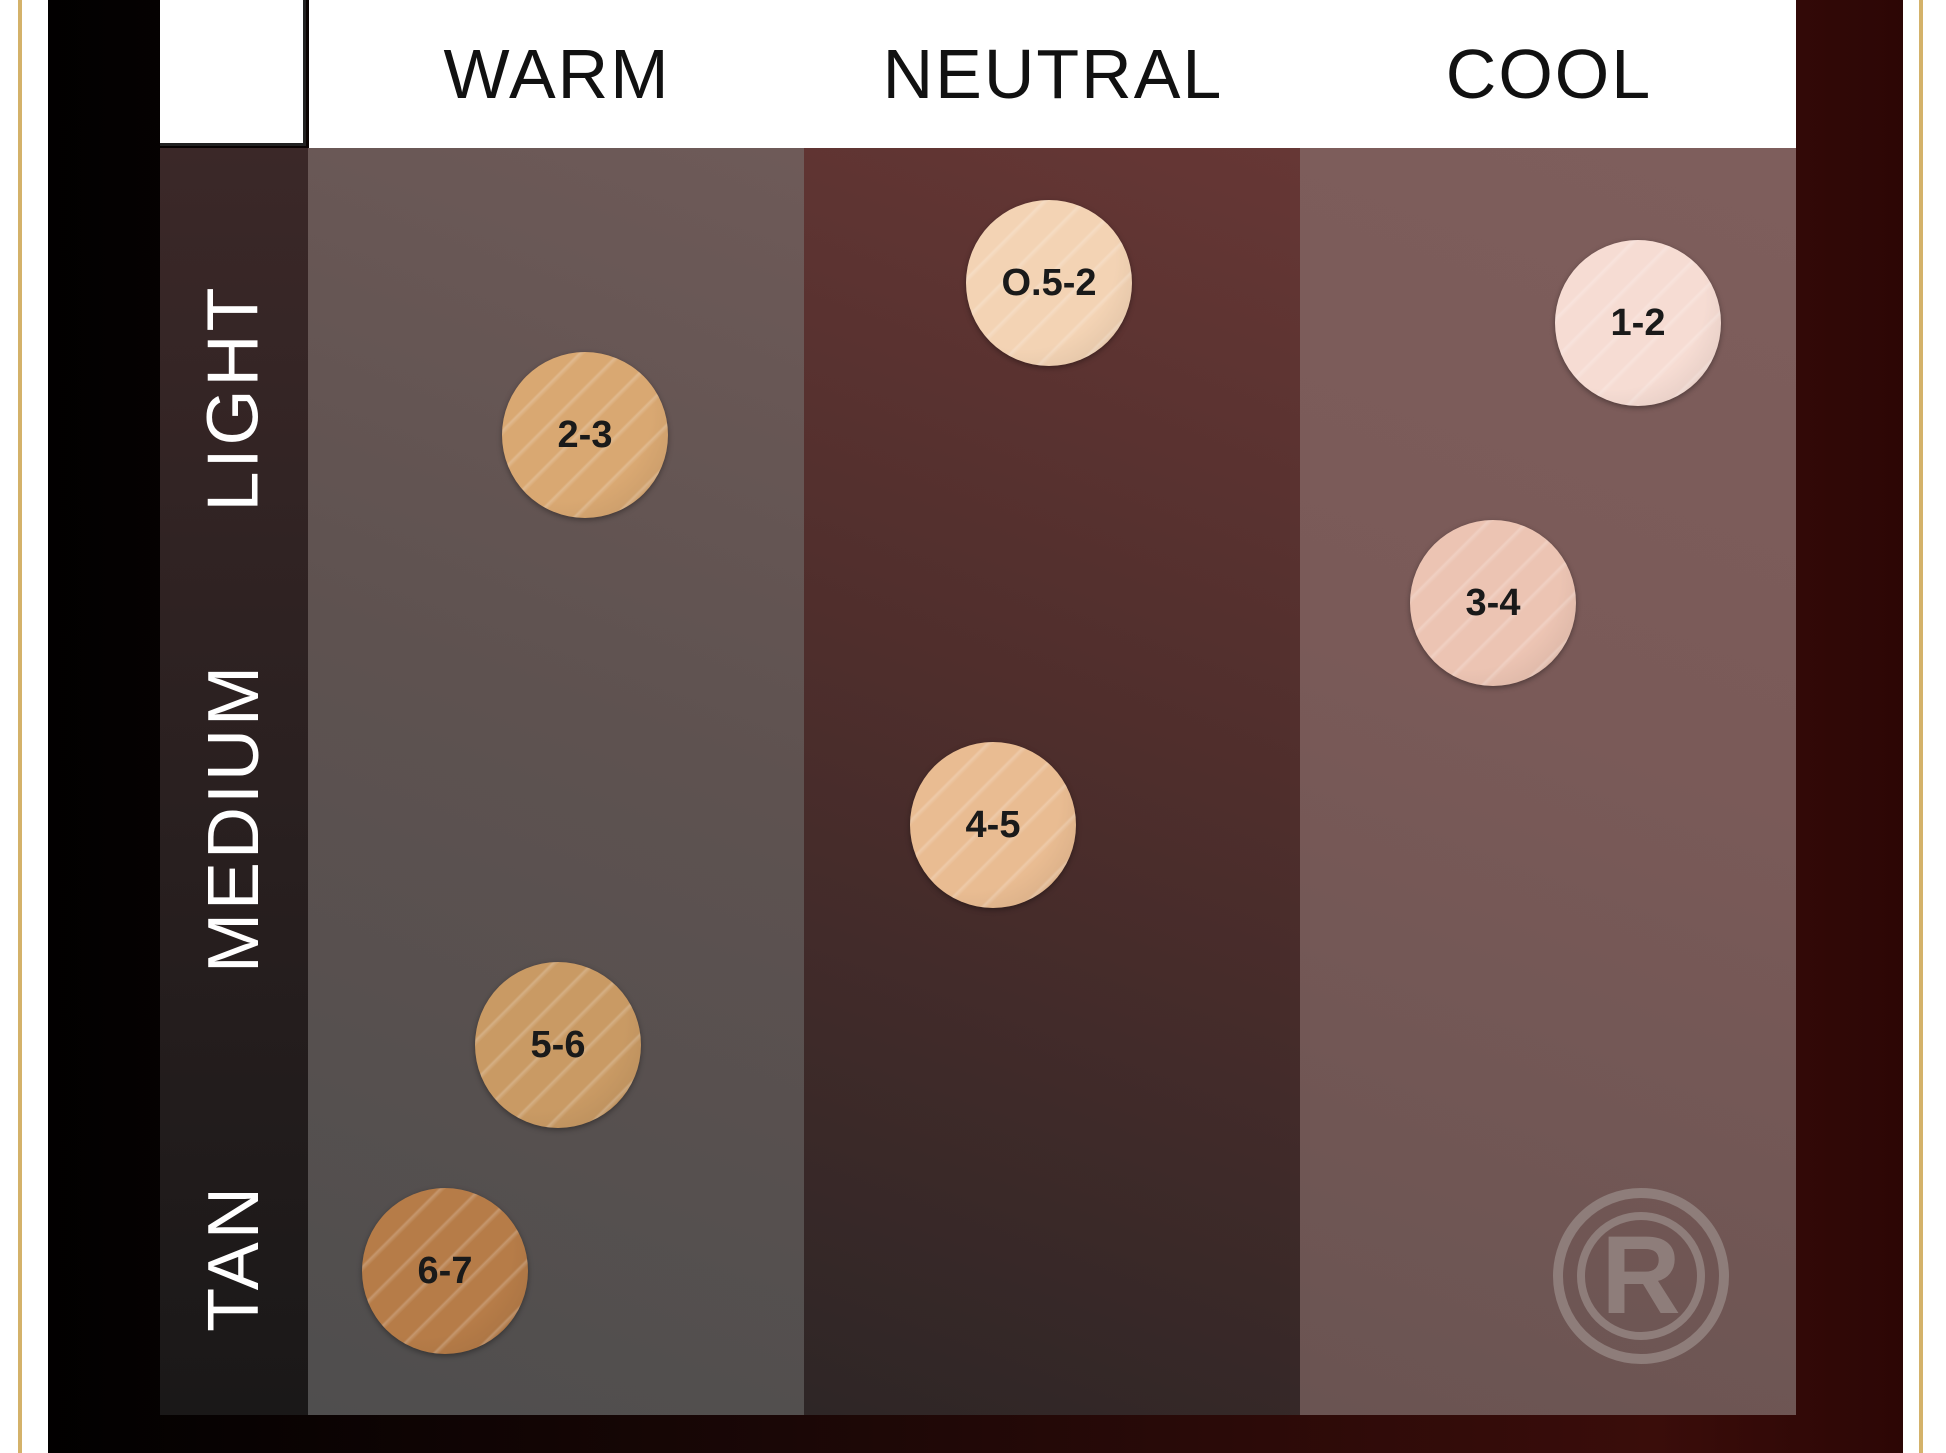 The height and width of the screenshot is (1453, 1946). What do you see at coordinates (1921, 726) in the screenshot?
I see `gold-border-right` at bounding box center [1921, 726].